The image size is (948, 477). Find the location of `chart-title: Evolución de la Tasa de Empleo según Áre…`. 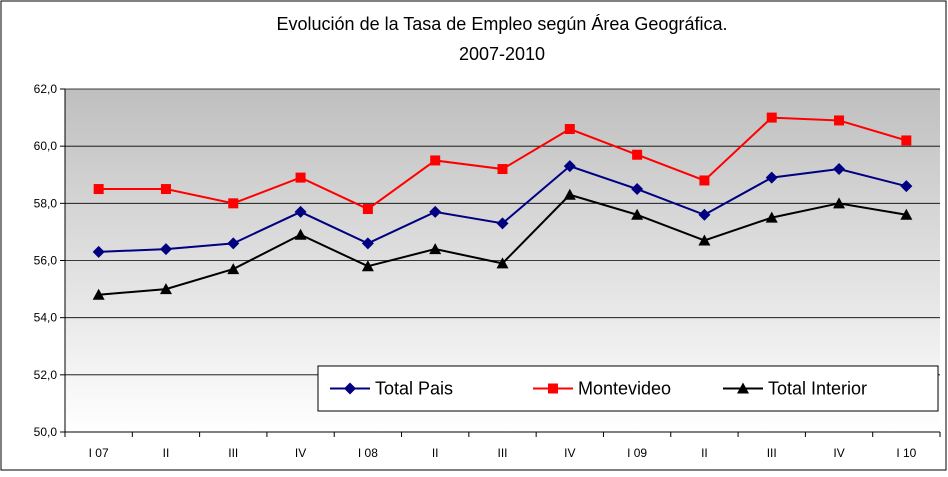

chart-title: Evolución de la Tasa de Empleo según Áre… is located at coordinates (502, 24).